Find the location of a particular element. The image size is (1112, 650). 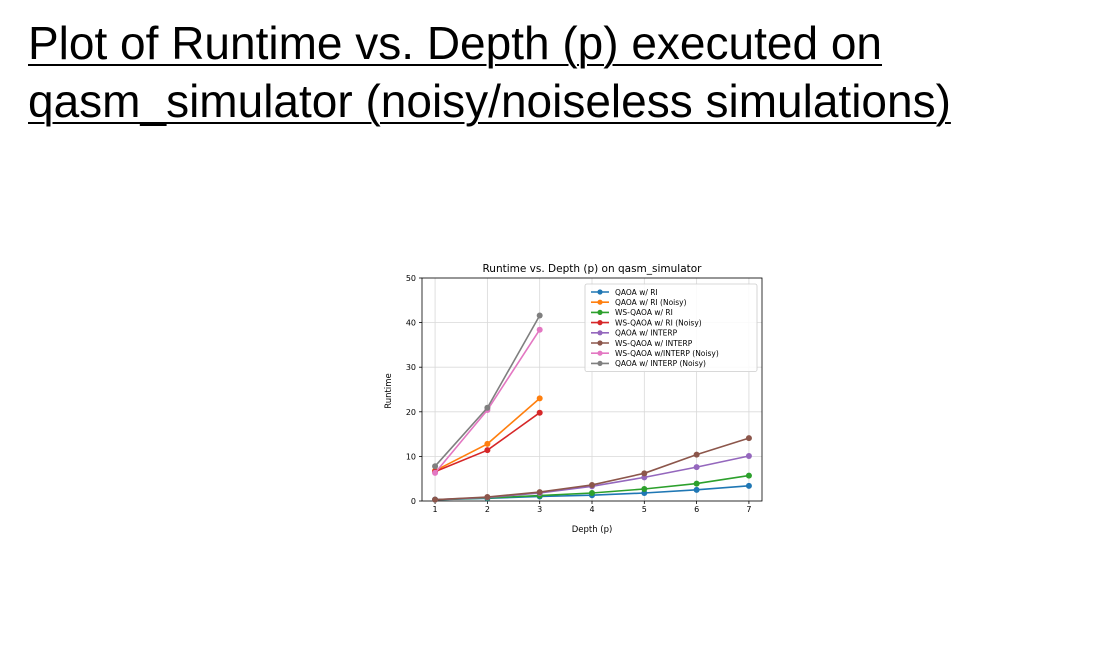

y-tick-label: 10 is located at coordinates (411, 456).